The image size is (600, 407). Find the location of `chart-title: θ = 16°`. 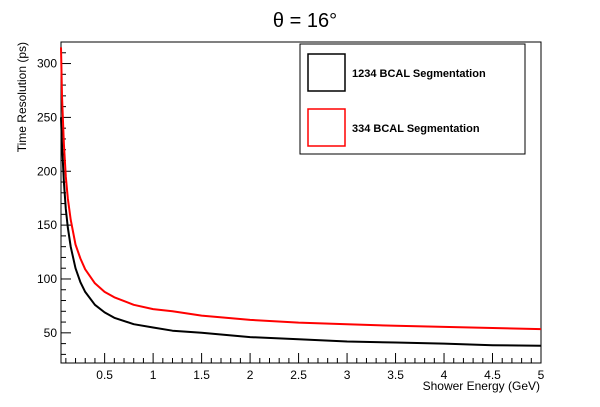

chart-title: θ = 16° is located at coordinates (305, 21).